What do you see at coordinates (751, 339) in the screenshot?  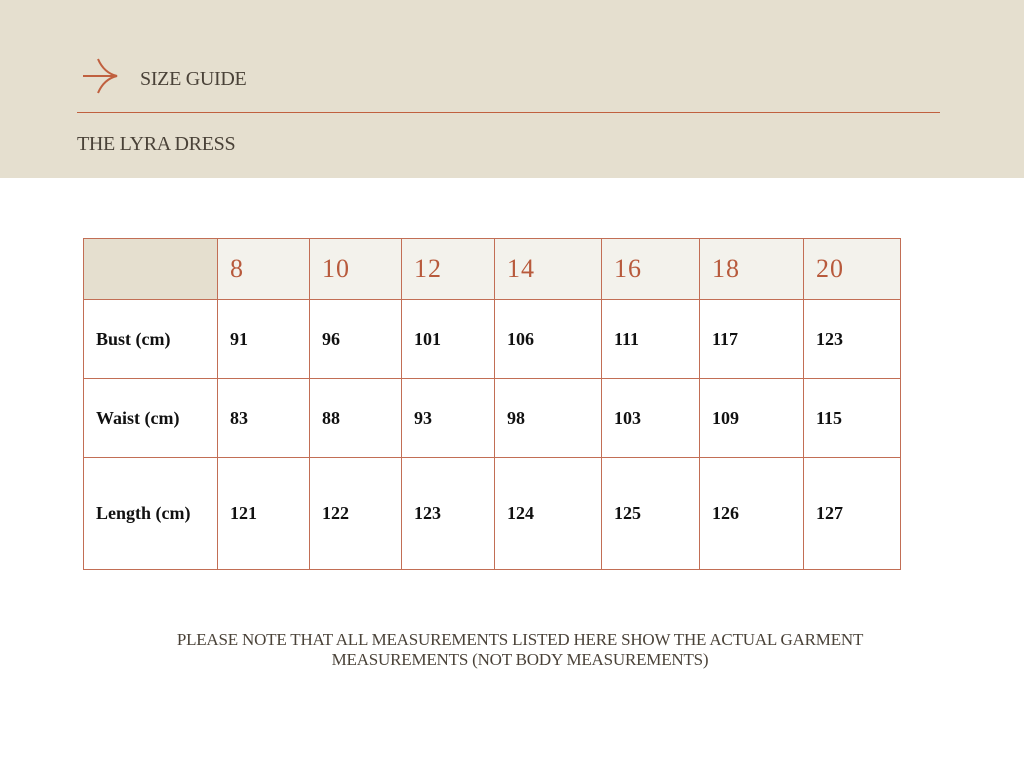 I see `cell: 117` at bounding box center [751, 339].